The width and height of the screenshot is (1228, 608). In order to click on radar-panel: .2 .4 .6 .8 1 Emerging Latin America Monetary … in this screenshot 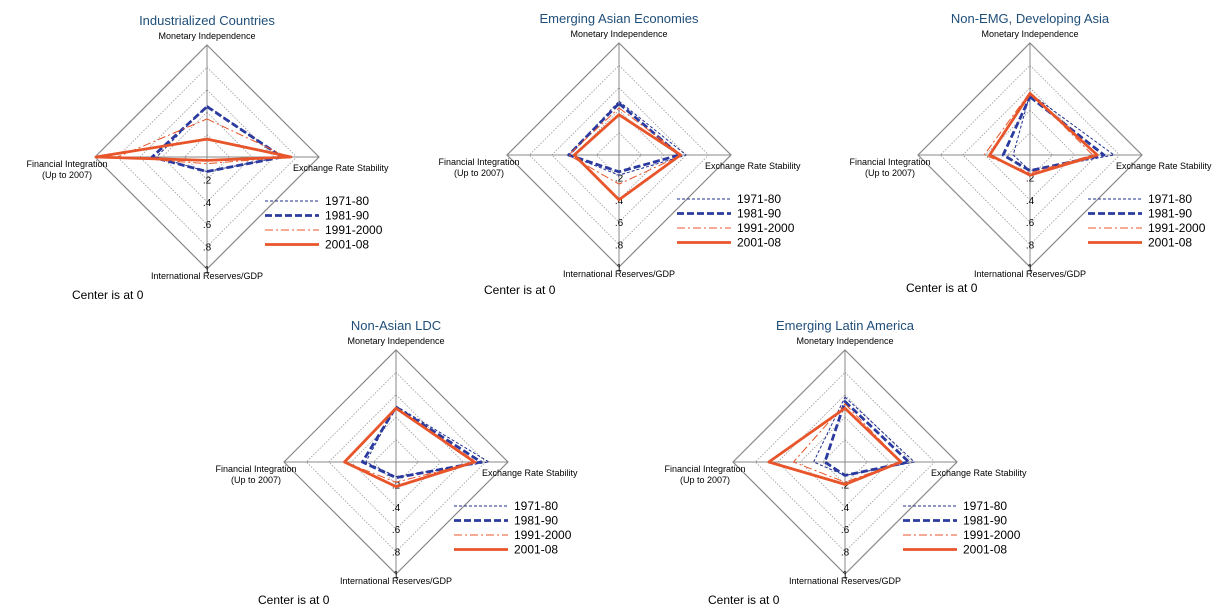, I will do `click(845, 462)`.